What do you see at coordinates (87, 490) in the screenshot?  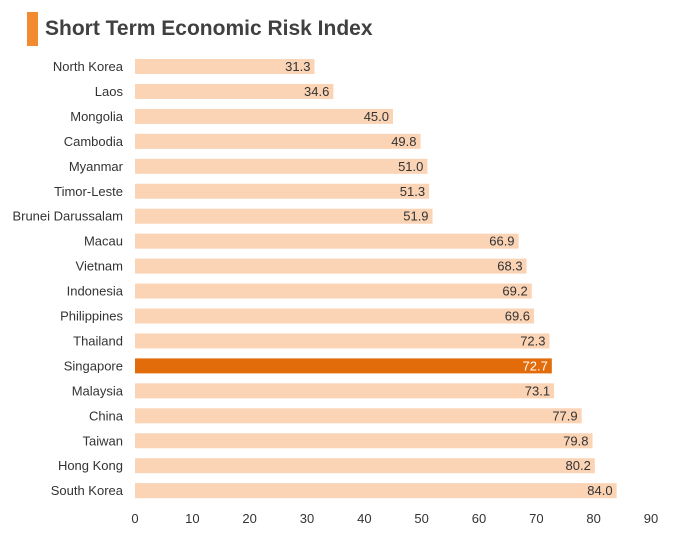 I see `category-label-south-korea: South Korea` at bounding box center [87, 490].